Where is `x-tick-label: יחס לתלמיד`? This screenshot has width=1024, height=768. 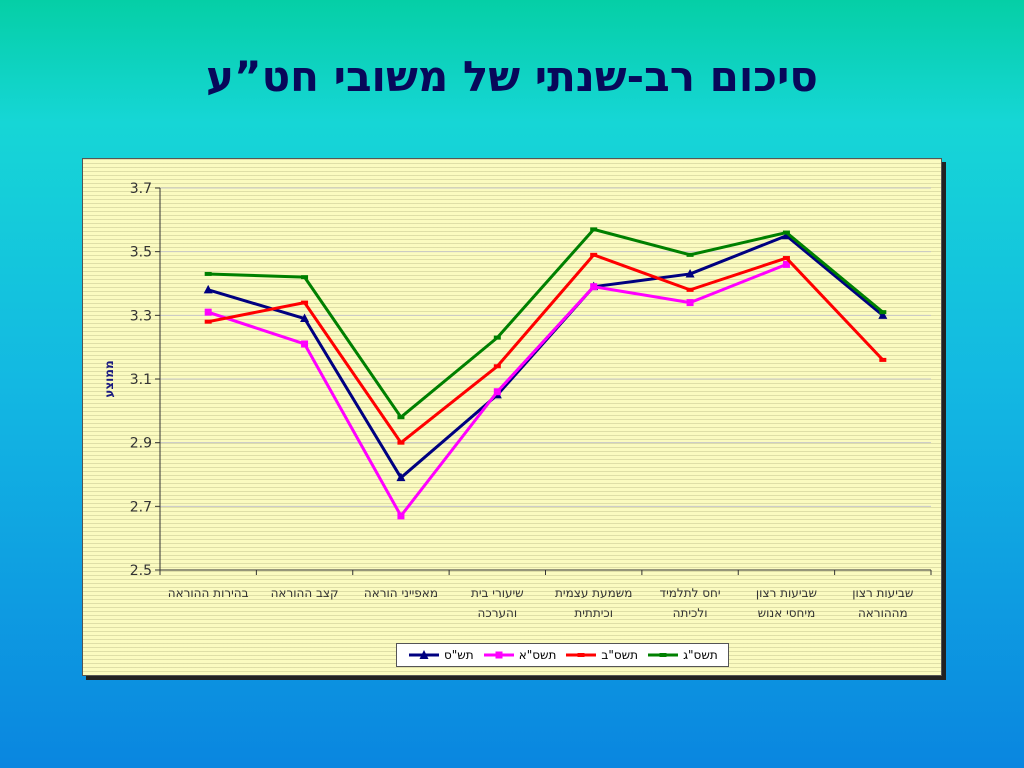 x-tick-label: יחס לתלמיד is located at coordinates (690, 593).